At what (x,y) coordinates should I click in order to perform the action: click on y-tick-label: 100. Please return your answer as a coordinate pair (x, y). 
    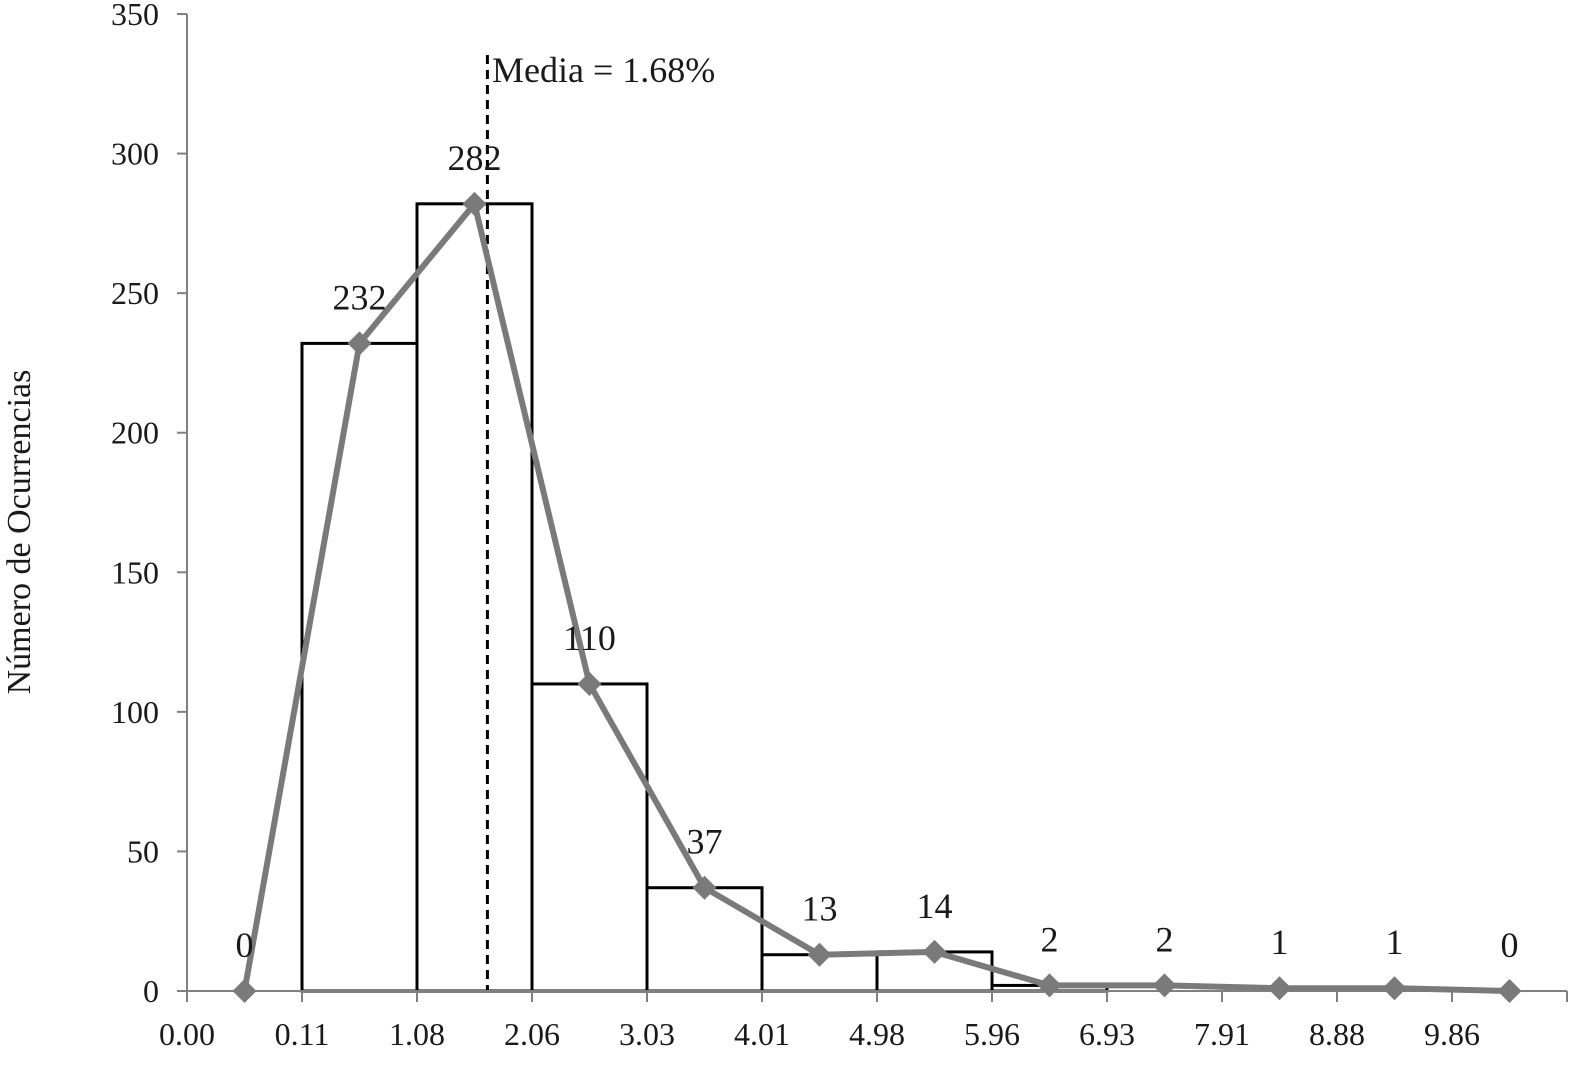
    Looking at the image, I should click on (135, 712).